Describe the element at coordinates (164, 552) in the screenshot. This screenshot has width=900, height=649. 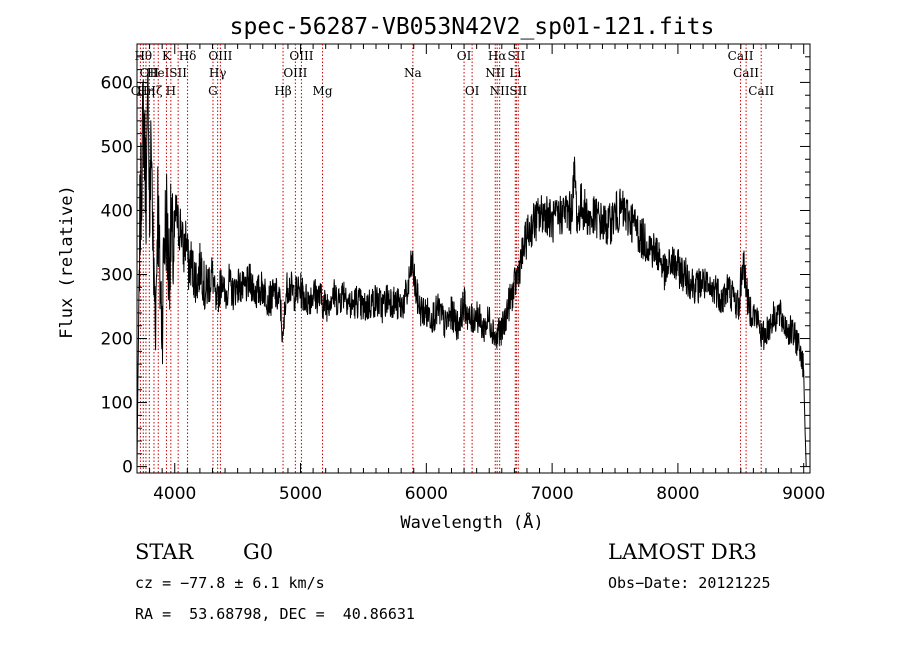
I see `object-class: STAR` at that location.